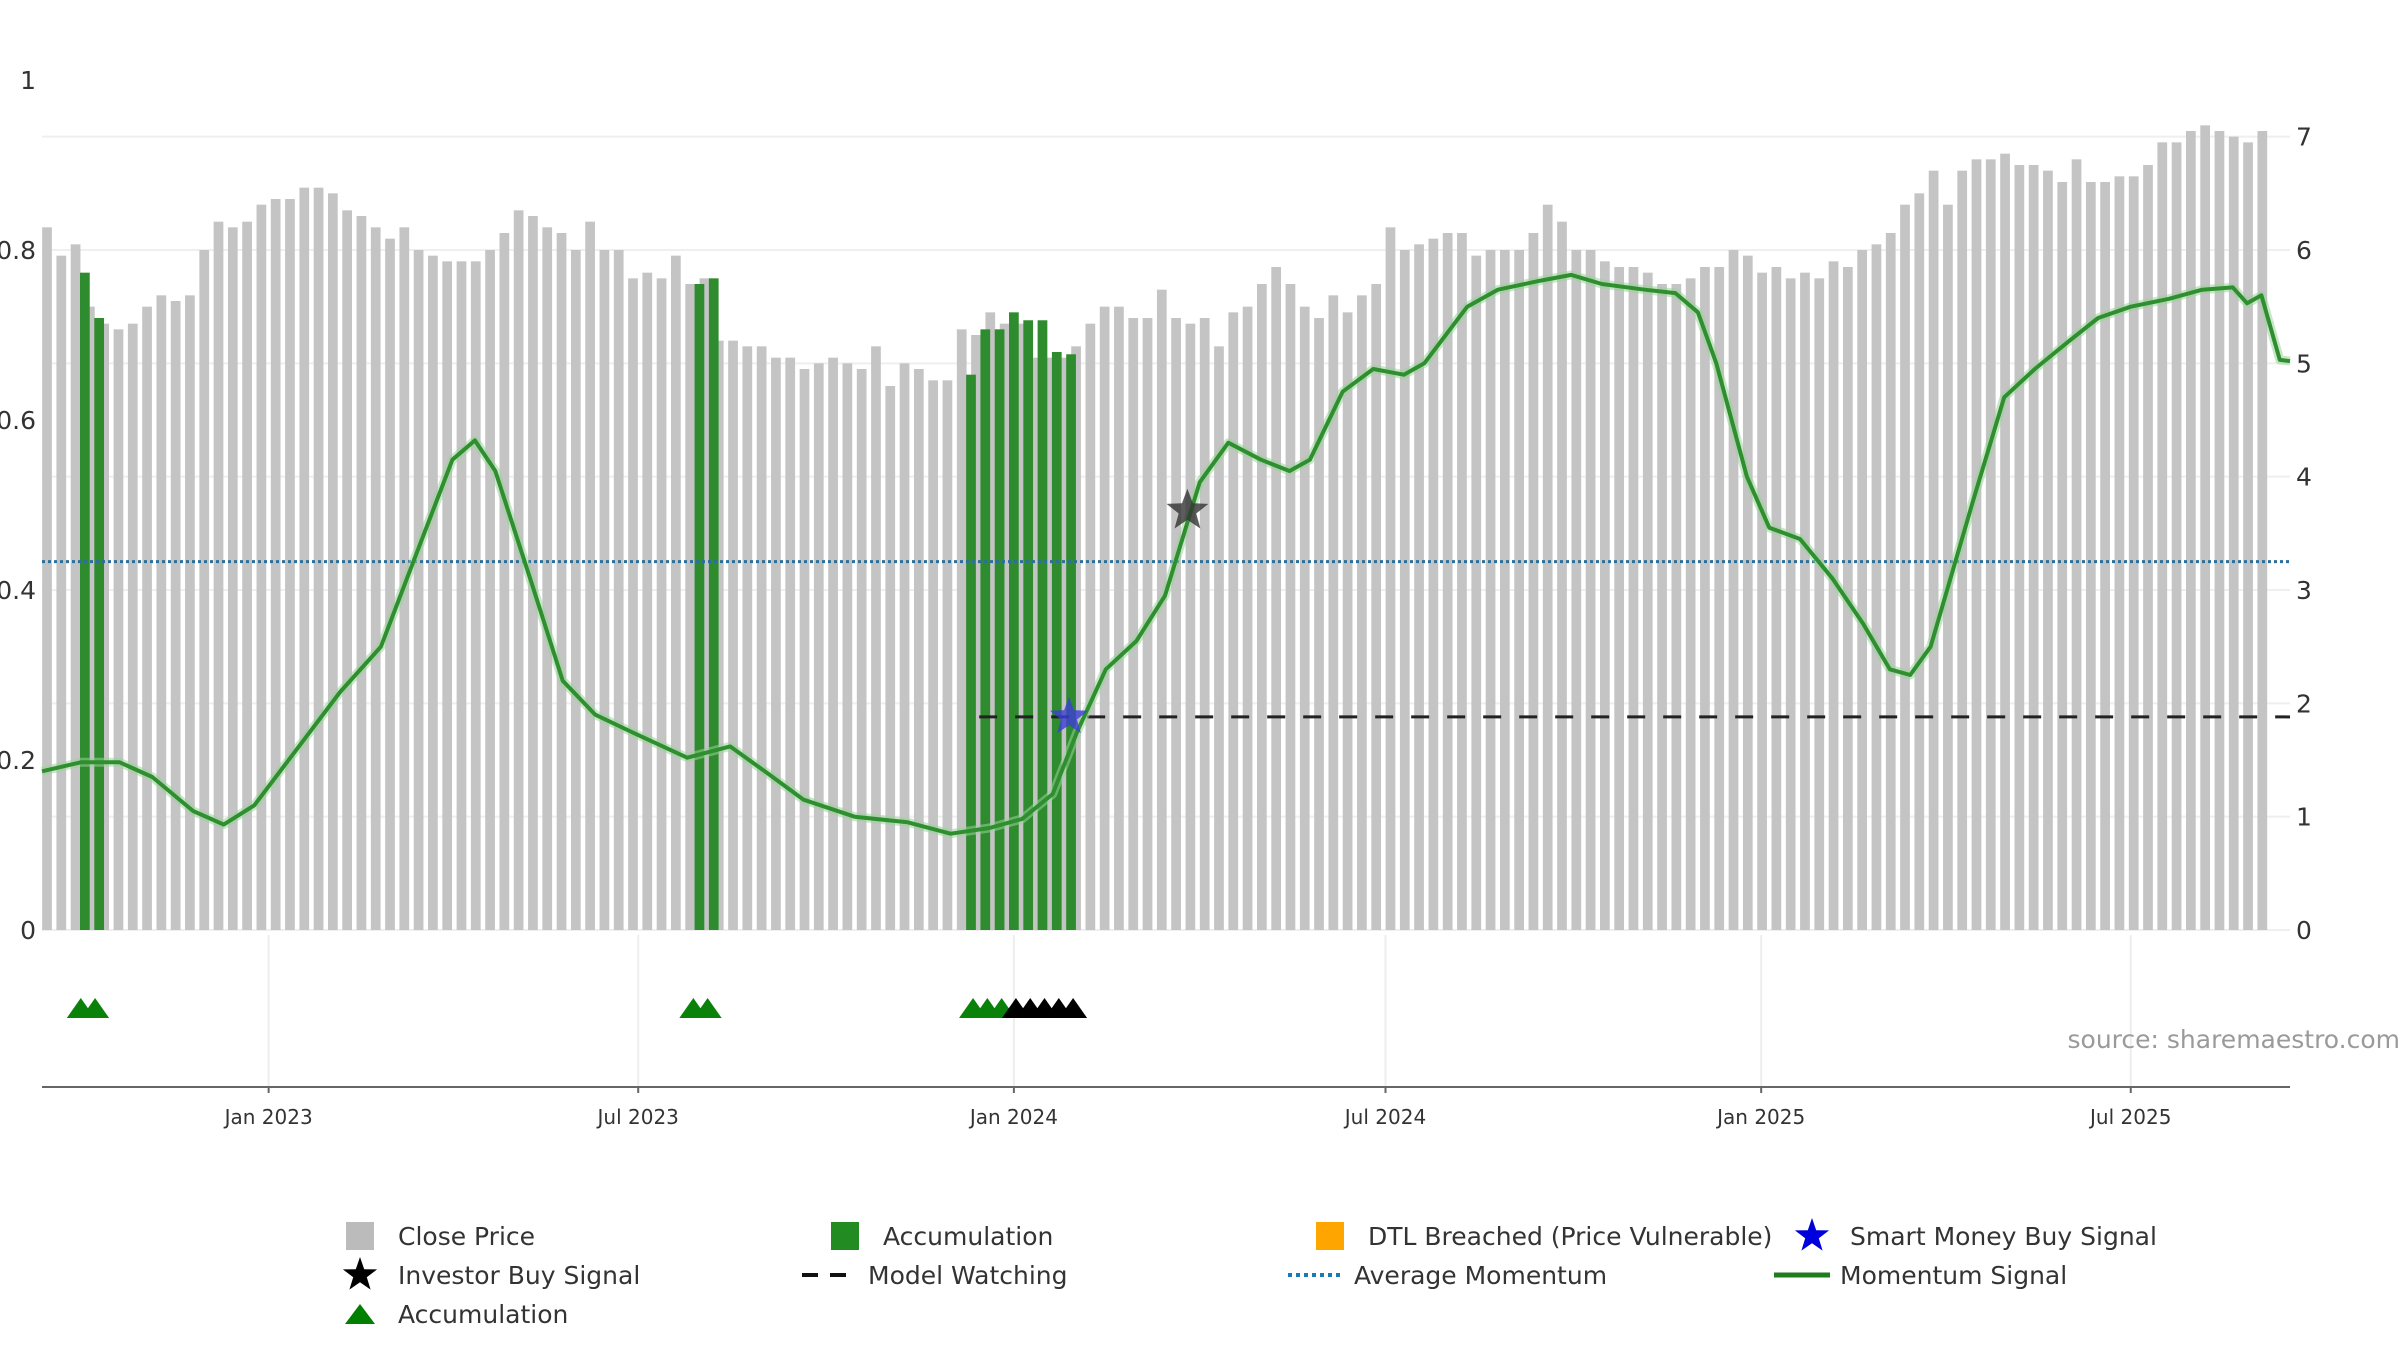  What do you see at coordinates (2304, 817) in the screenshot?
I see `right-axis-tick-label: 1` at bounding box center [2304, 817].